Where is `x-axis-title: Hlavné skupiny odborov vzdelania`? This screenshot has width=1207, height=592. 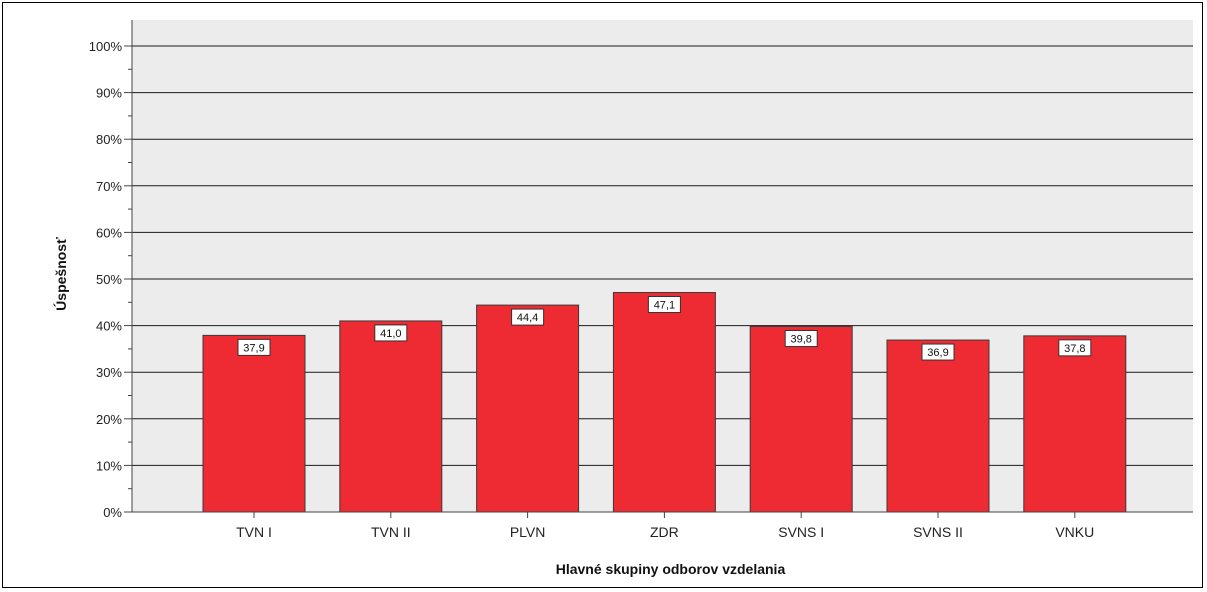 x-axis-title: Hlavné skupiny odborov vzdelania is located at coordinates (671, 569).